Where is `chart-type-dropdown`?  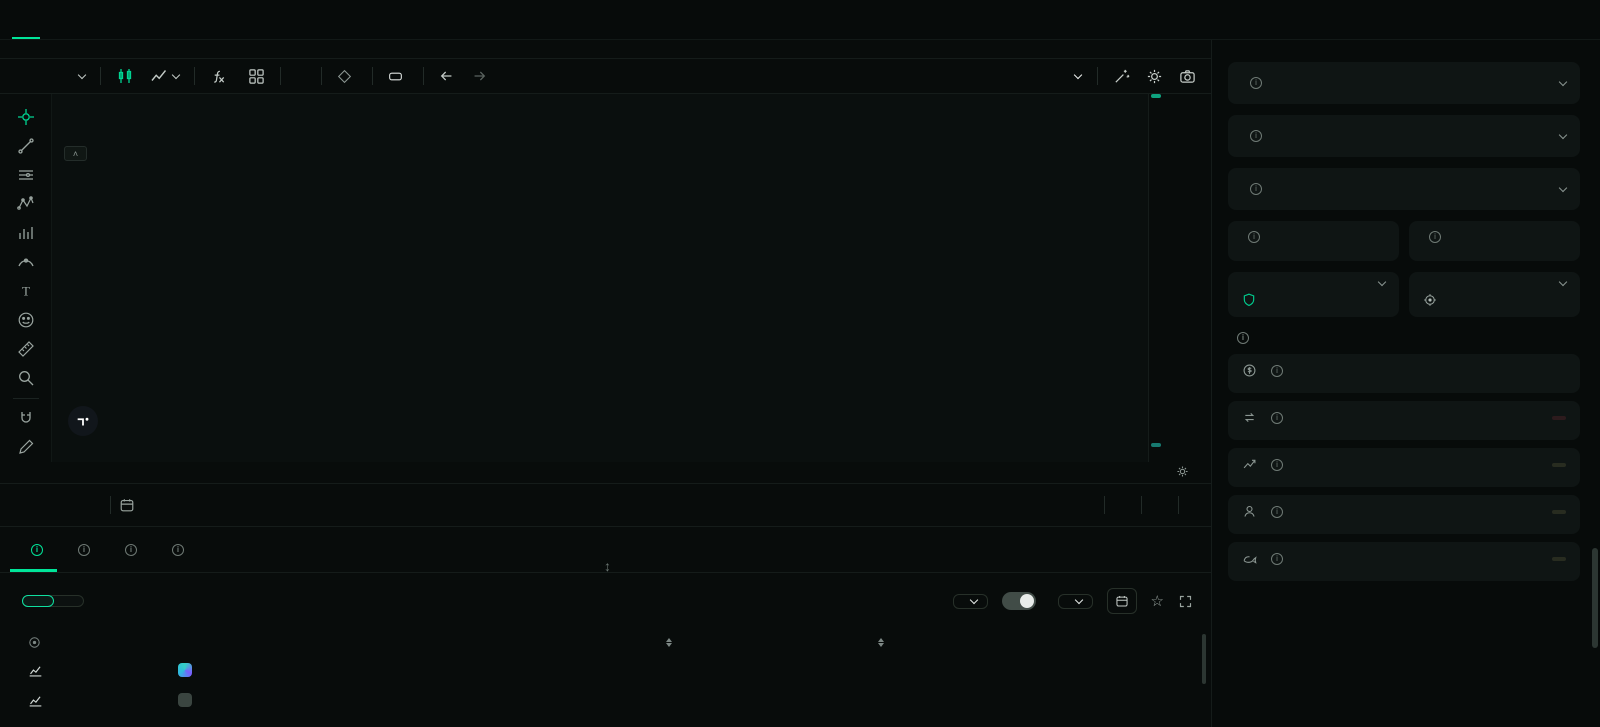 chart-type-dropdown is located at coordinates (164, 76).